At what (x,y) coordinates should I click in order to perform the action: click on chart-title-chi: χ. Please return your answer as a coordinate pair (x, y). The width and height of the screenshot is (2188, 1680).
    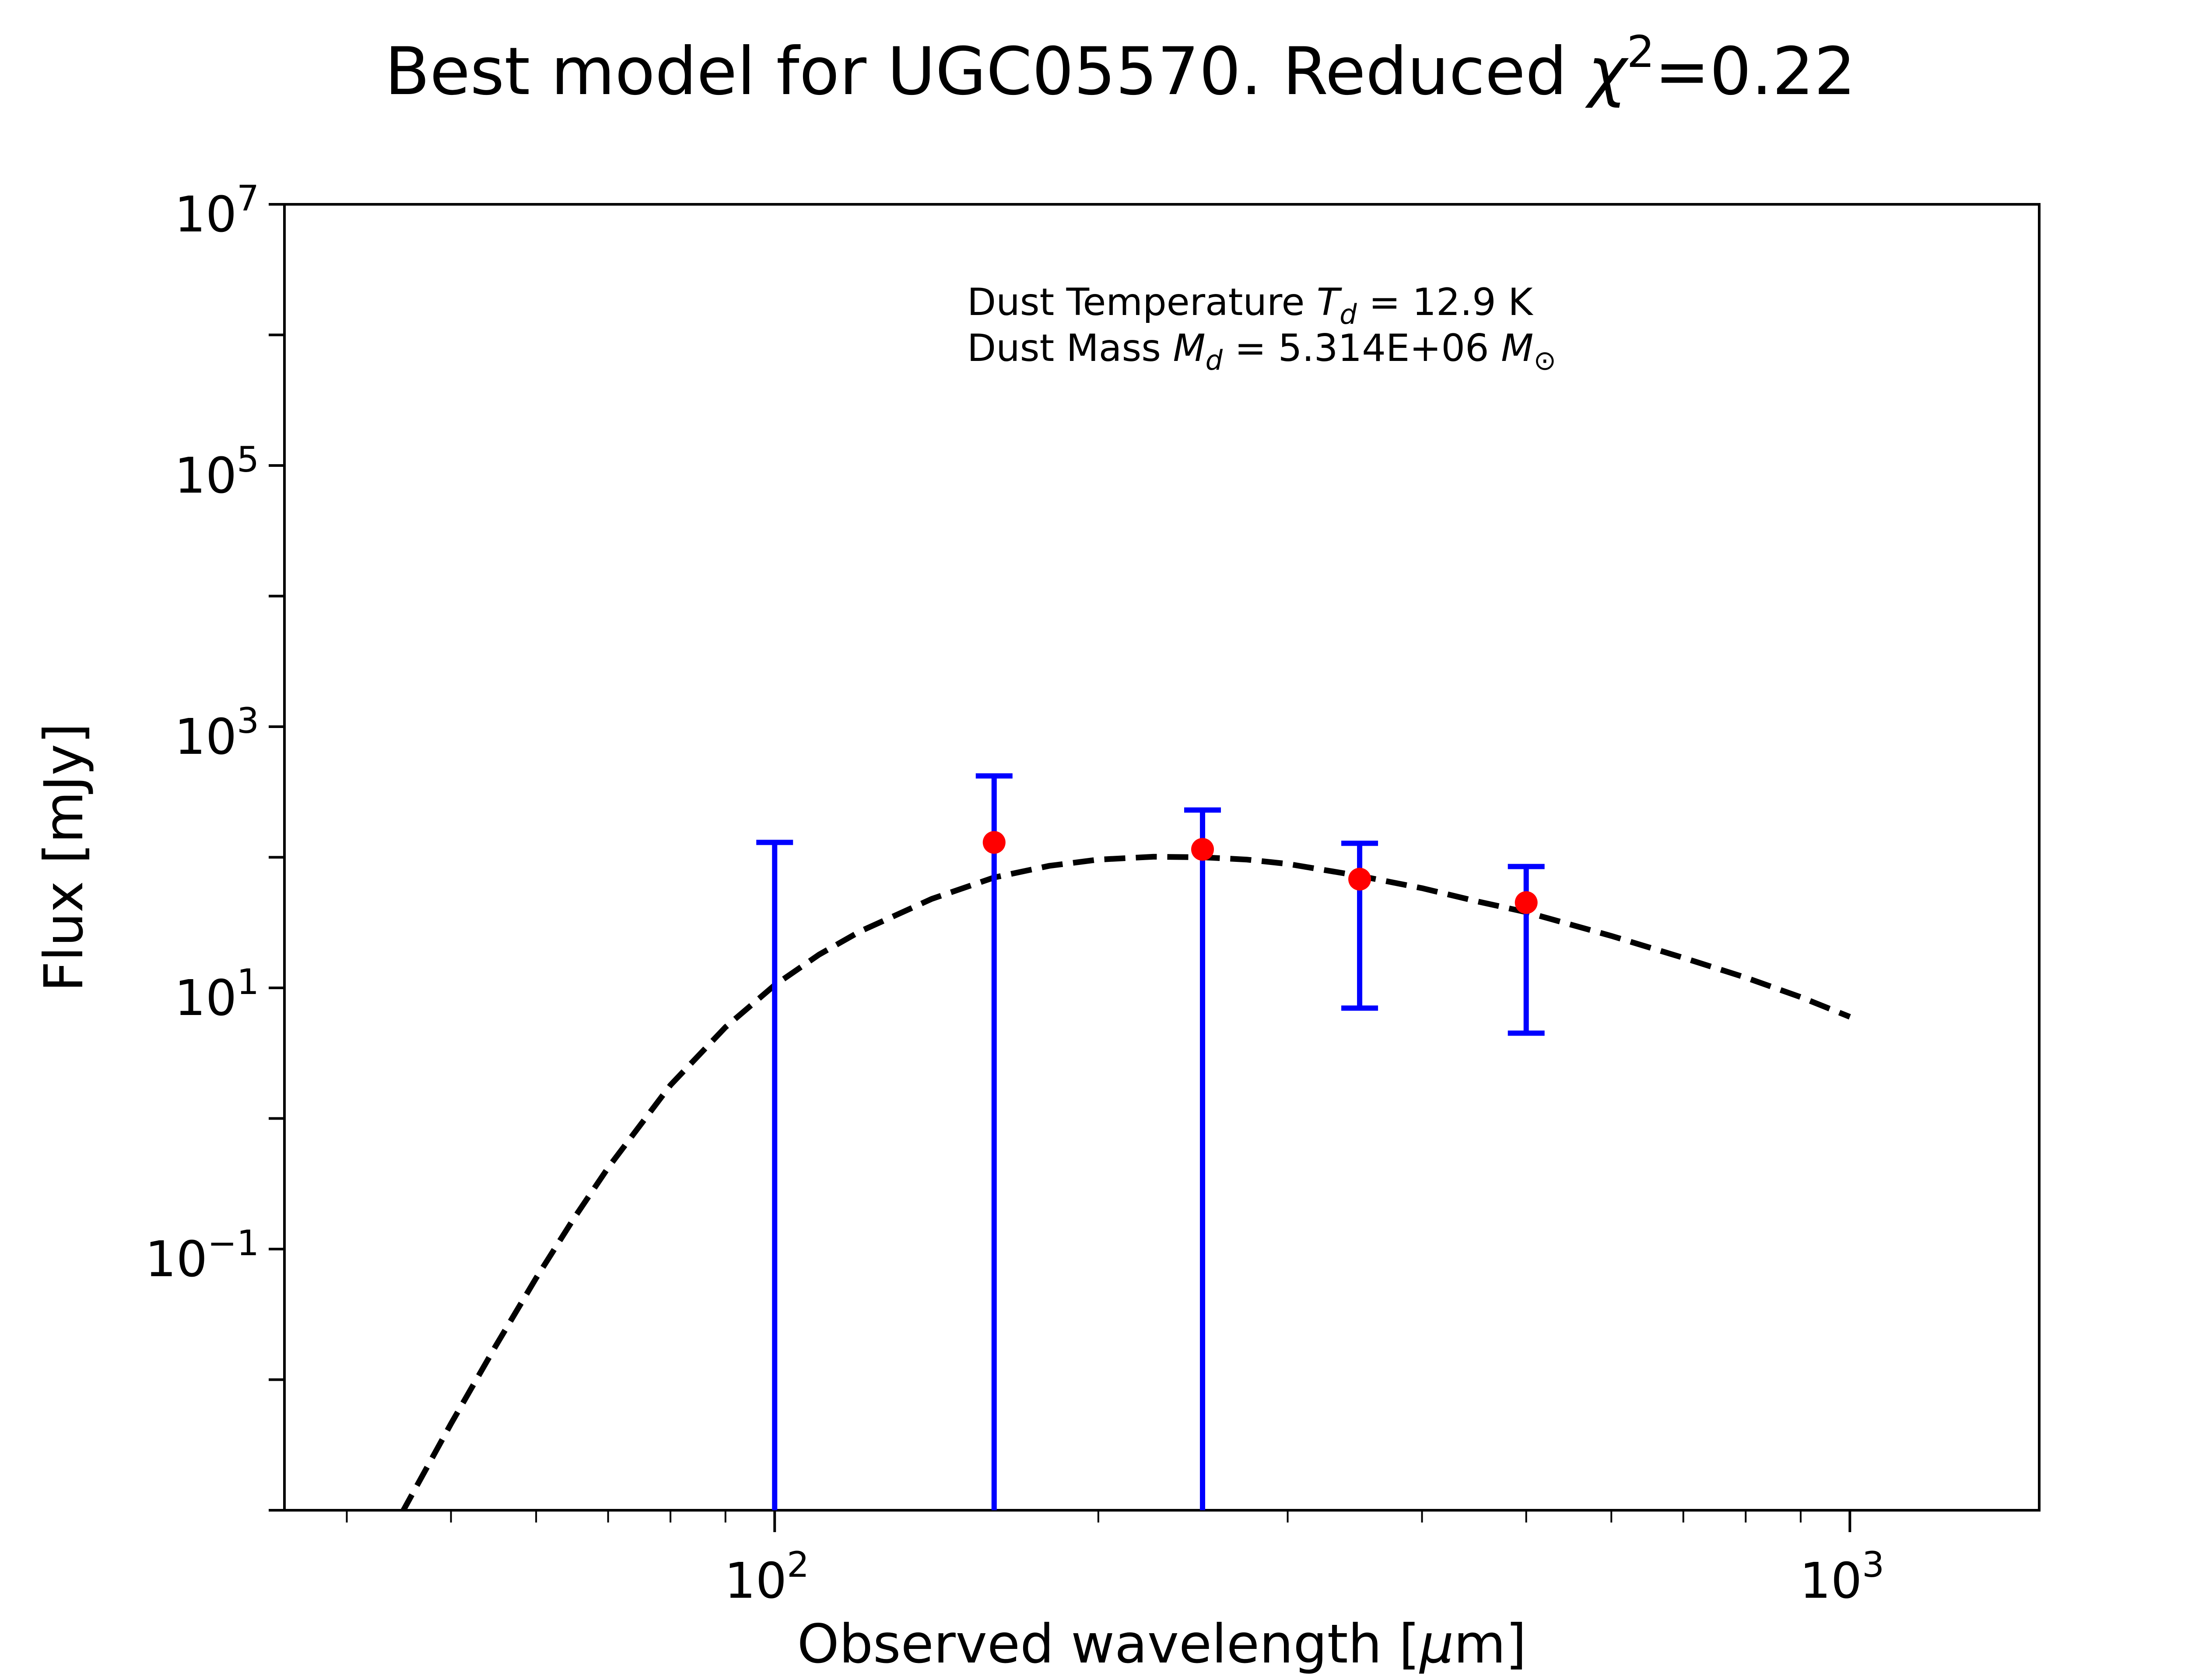
    Looking at the image, I should click on (1607, 72).